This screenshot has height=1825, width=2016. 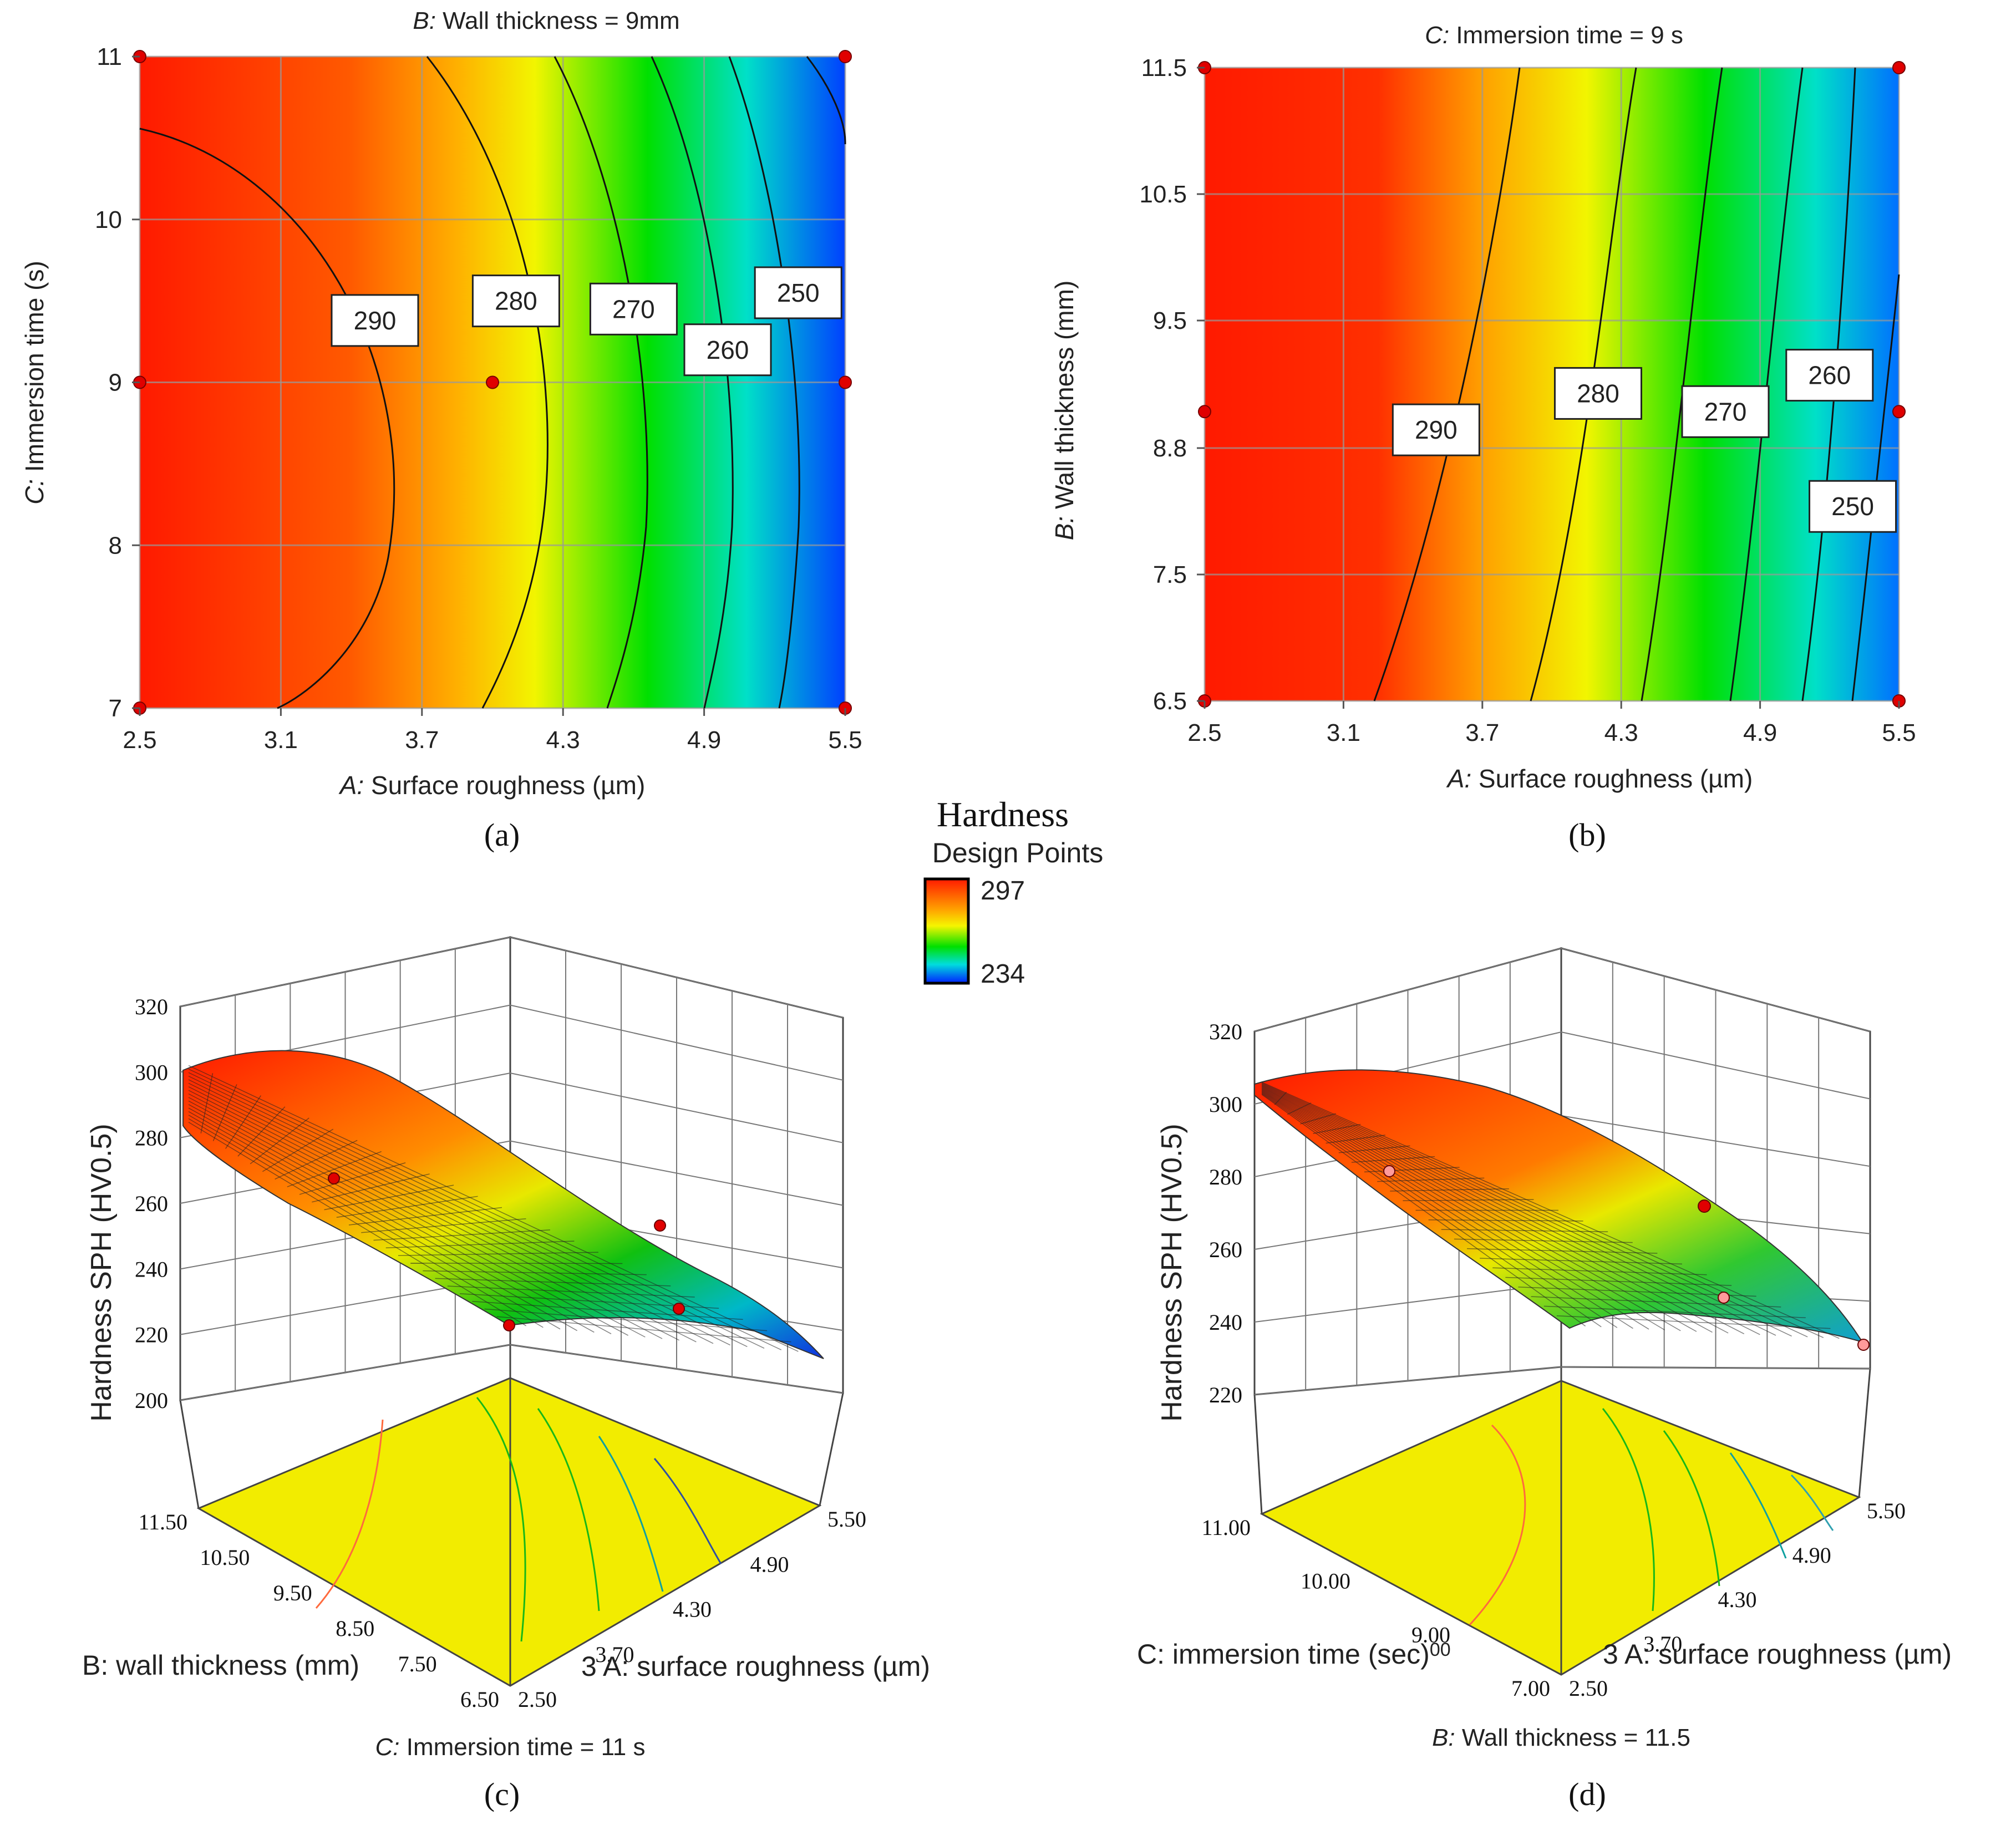 I want to click on y-tick-label: 10, so click(x=108, y=219).